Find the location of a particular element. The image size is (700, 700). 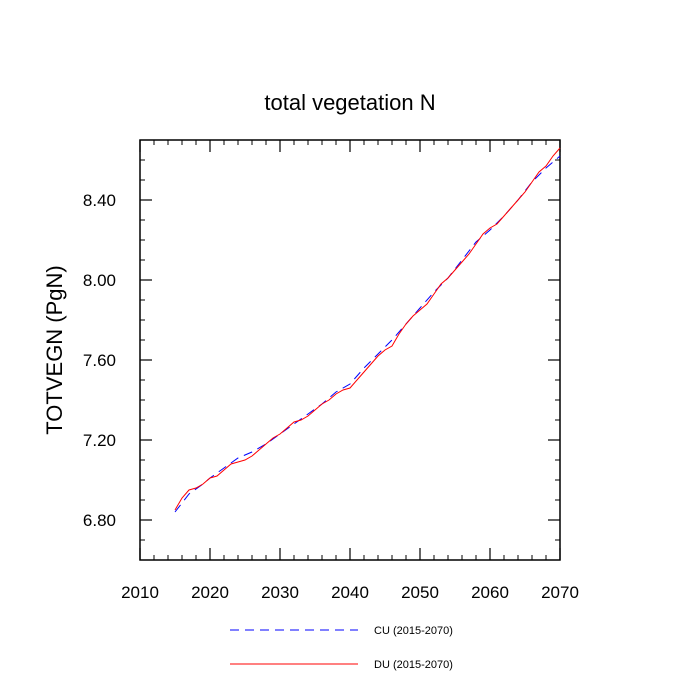

y-tick-label: 6.80 is located at coordinates (99, 520).